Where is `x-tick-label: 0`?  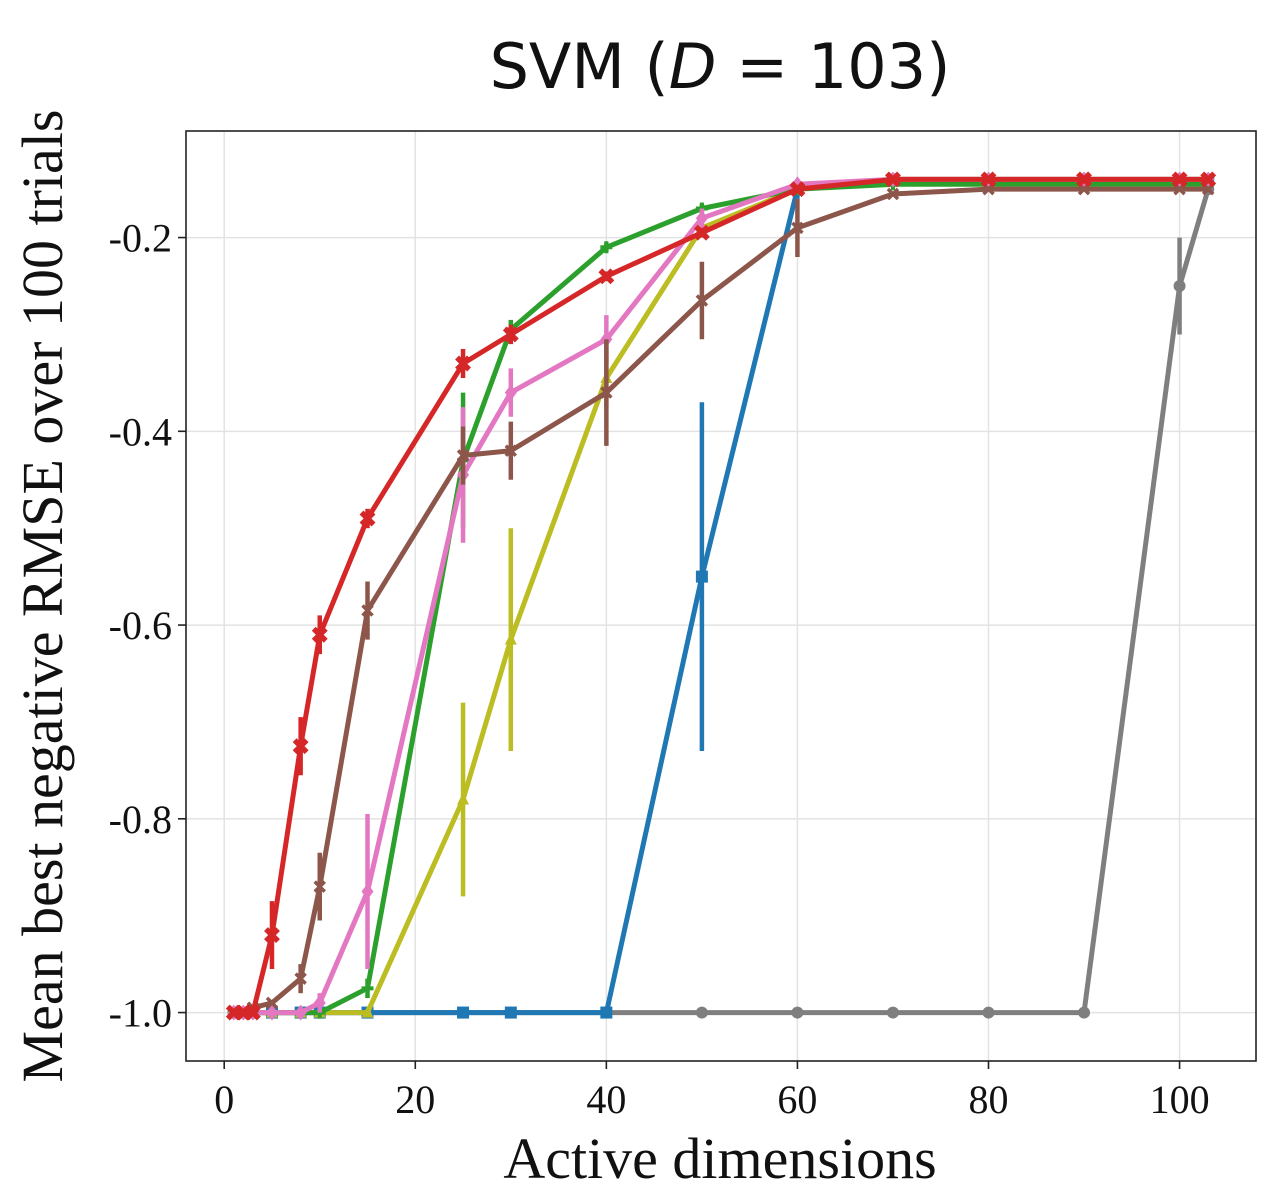
x-tick-label: 0 is located at coordinates (224, 1099).